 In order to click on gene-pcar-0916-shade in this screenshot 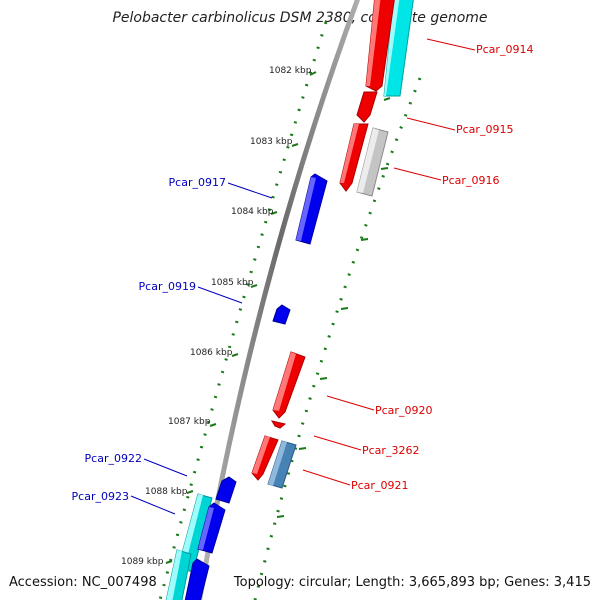, I will do `click(349, 153)`.